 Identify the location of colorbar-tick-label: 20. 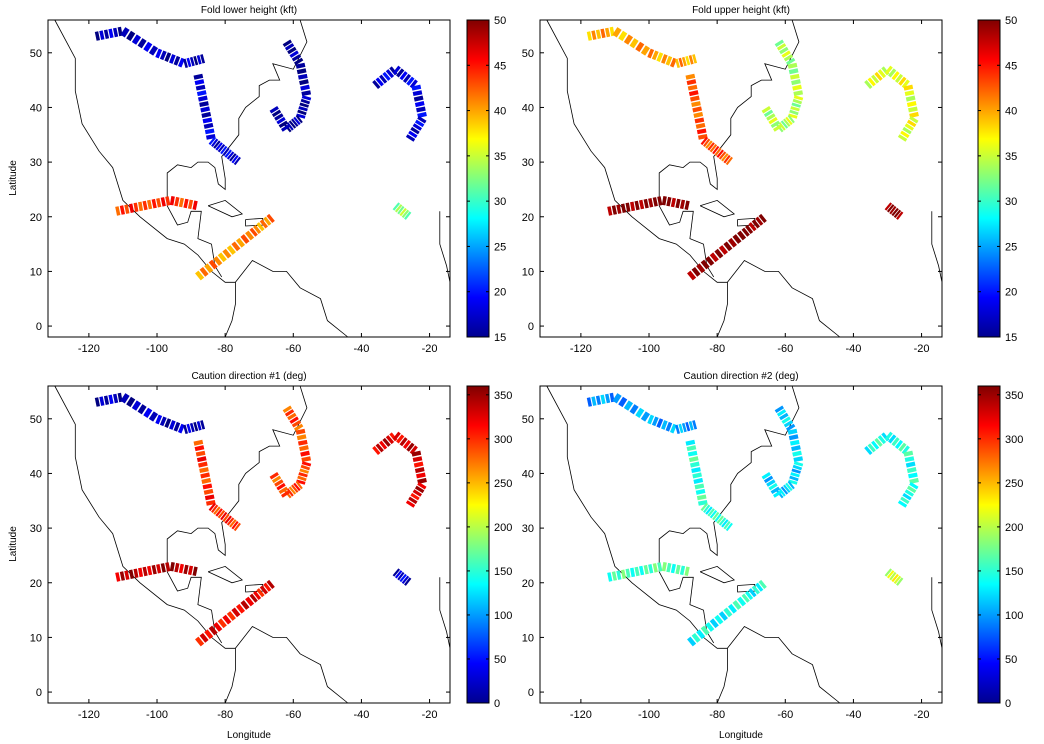
(500, 293).